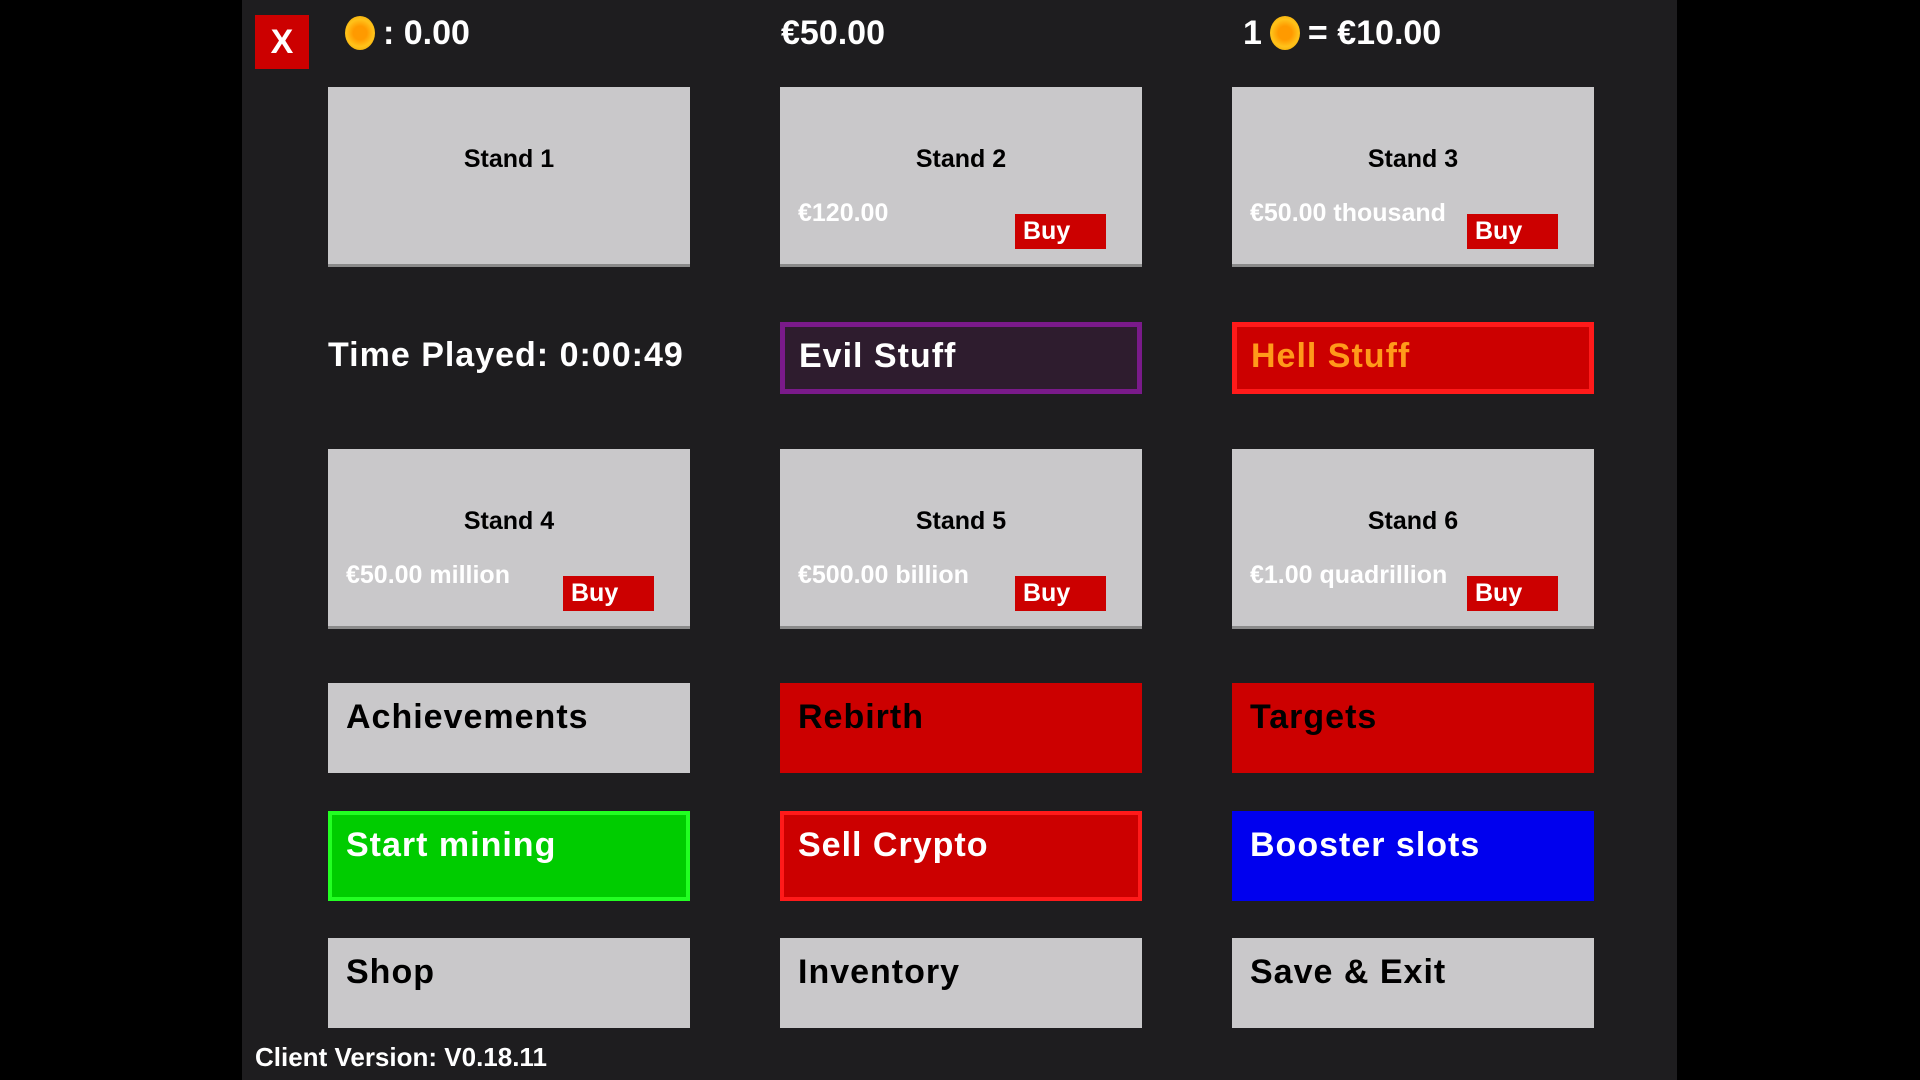  What do you see at coordinates (833, 32) in the screenshot?
I see `money-balance: €50.00` at bounding box center [833, 32].